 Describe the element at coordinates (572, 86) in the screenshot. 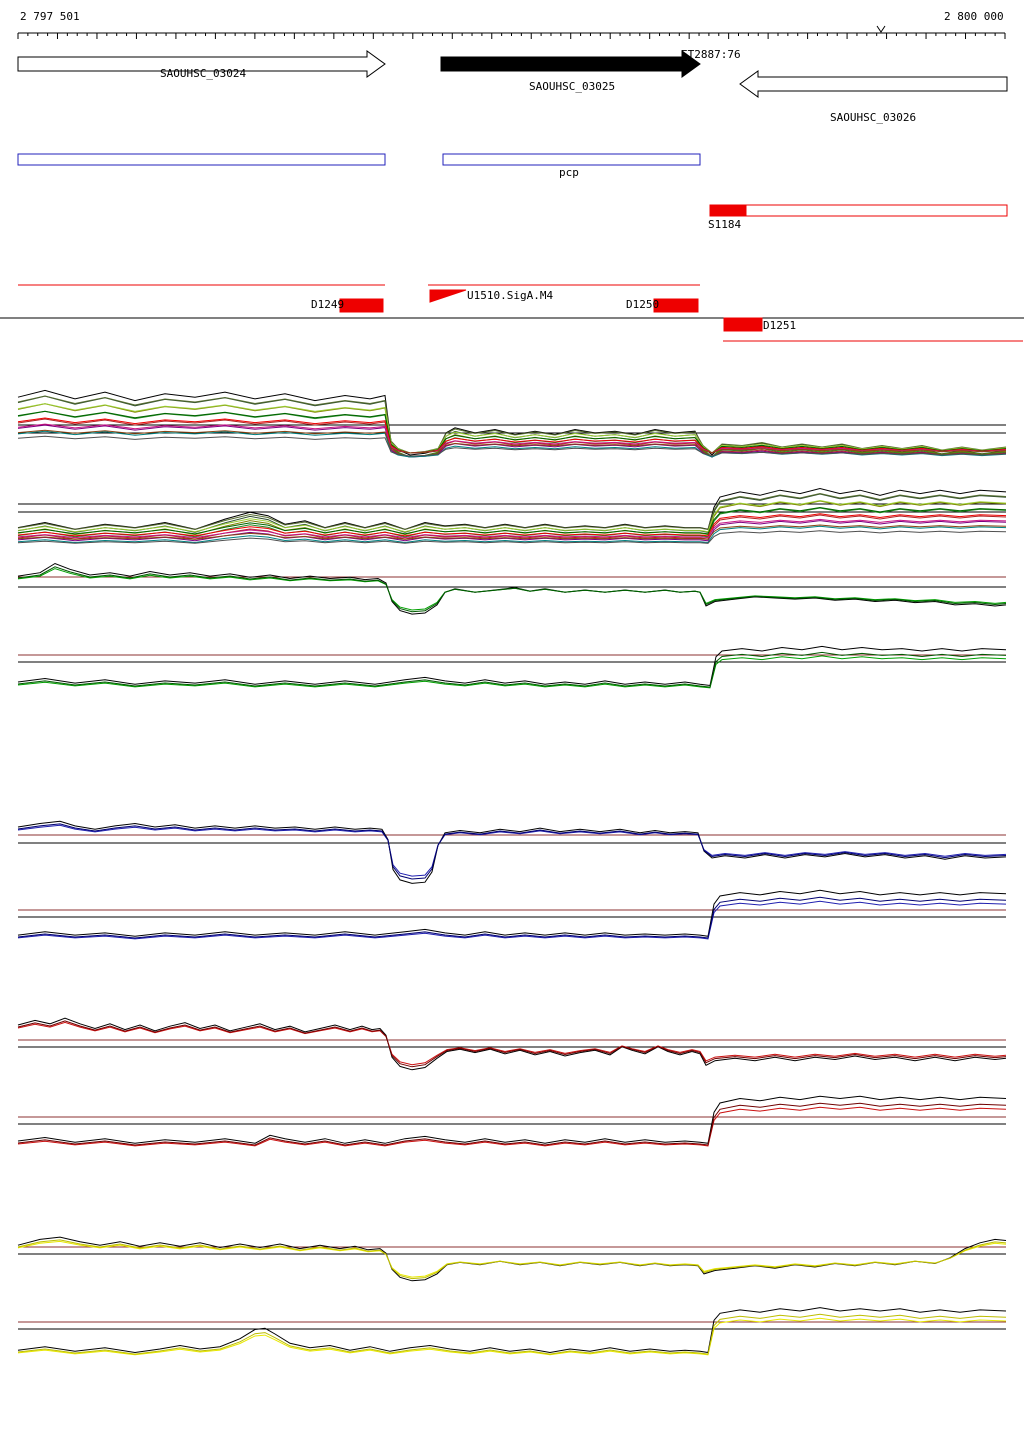

I see `gene-label-saouhsc-03025: SAOUHSC_03025` at that location.